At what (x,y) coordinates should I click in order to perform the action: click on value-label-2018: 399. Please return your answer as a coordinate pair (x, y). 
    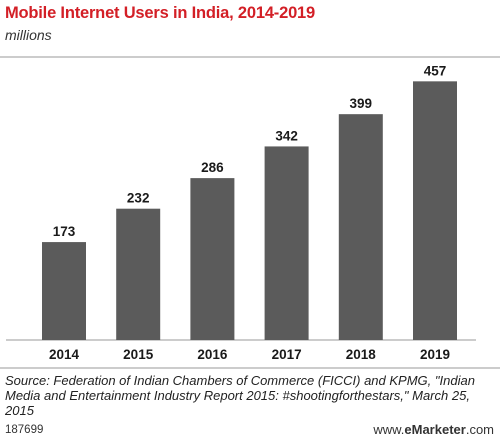
    Looking at the image, I should click on (361, 103).